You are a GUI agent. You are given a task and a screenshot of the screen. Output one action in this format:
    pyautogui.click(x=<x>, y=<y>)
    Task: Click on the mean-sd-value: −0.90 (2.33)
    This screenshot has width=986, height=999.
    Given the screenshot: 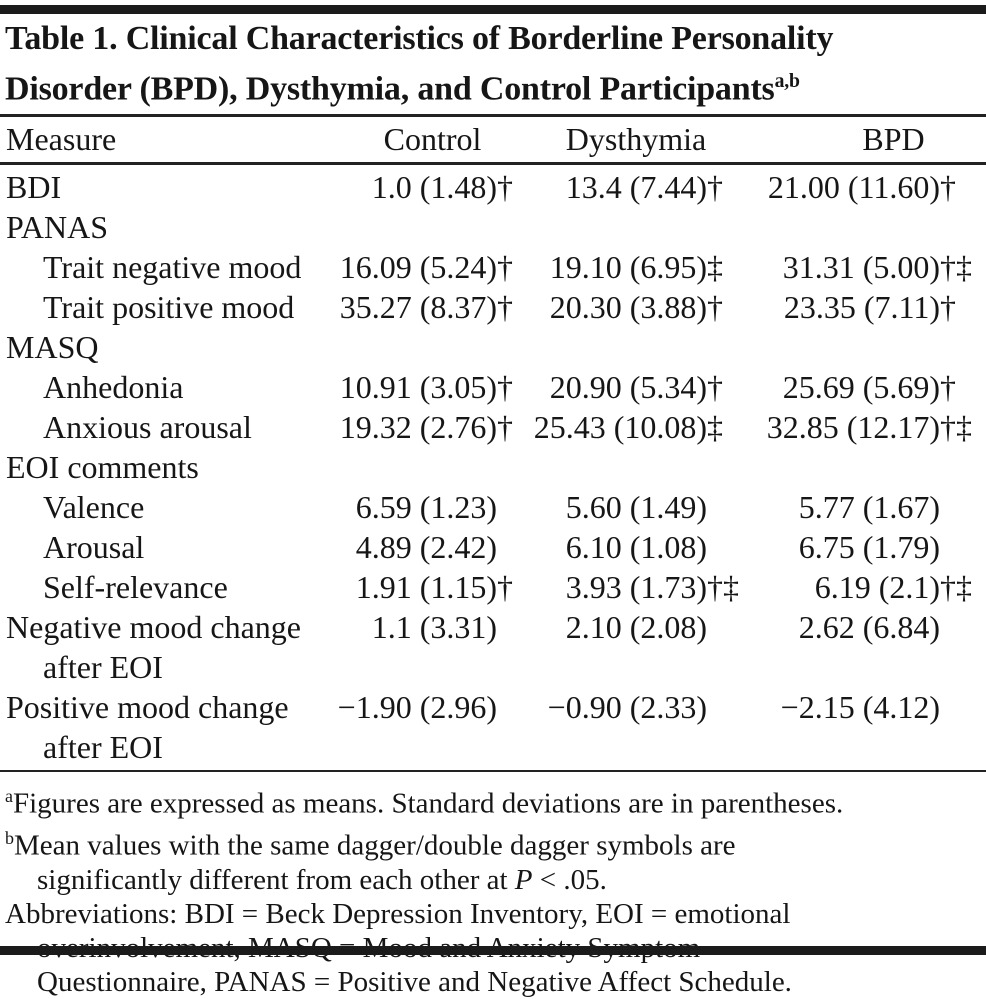 What is the action you would take?
    pyautogui.click(x=627, y=707)
    